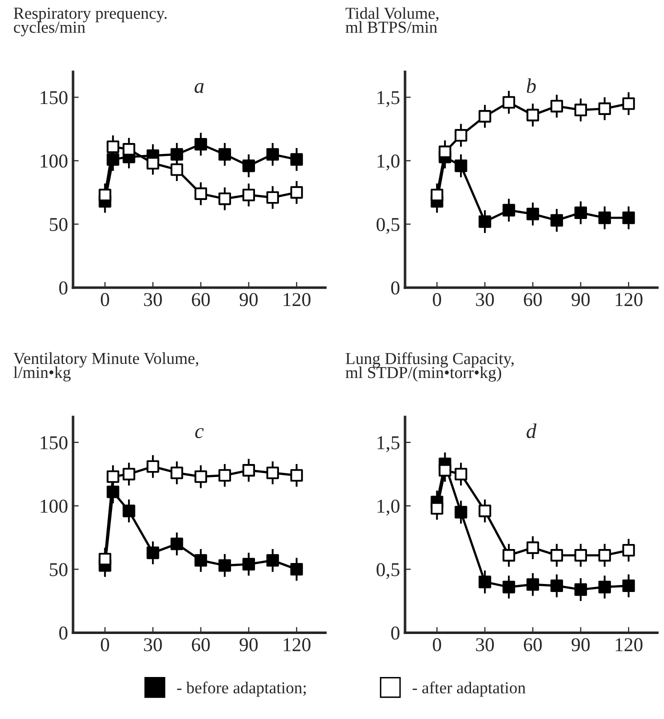 This screenshot has width=664, height=719. What do you see at coordinates (392, 20) in the screenshot?
I see `chart-title: Tidal Volume, ml BTPS/min` at bounding box center [392, 20].